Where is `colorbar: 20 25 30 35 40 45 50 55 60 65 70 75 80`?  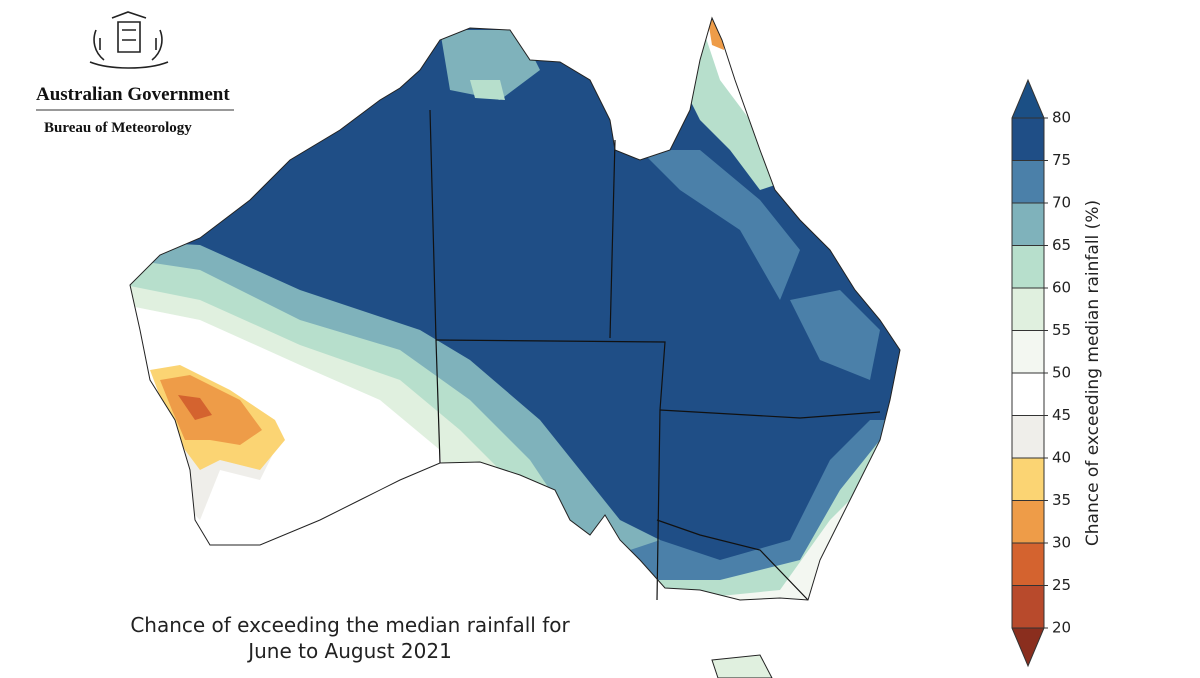
colorbar: 20 25 30 35 40 45 50 55 60 65 70 75 80 is located at coordinates (1041, 373).